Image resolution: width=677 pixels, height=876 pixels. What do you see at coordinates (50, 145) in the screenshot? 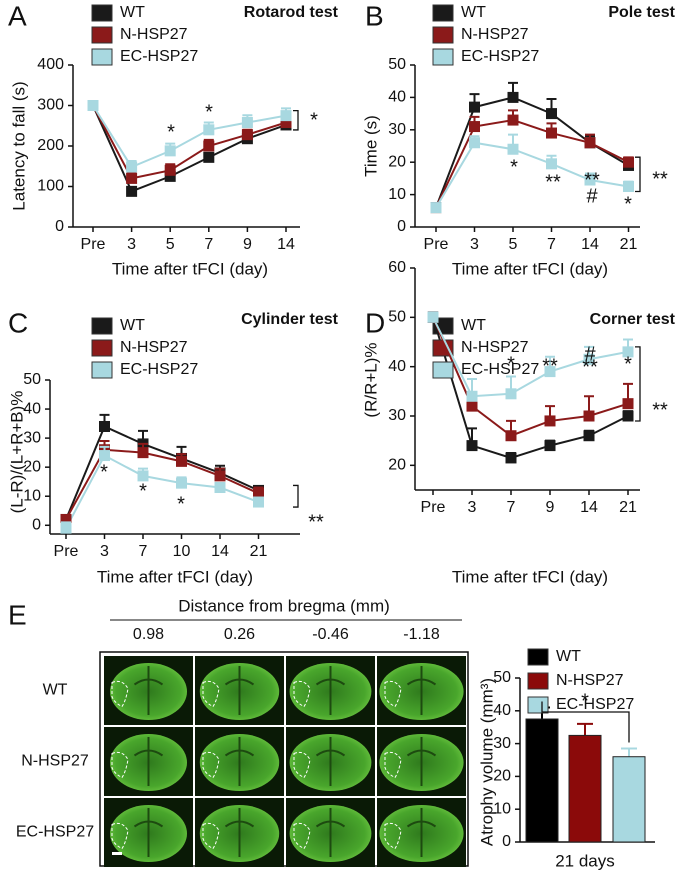
I see `y-tick-label: 200` at bounding box center [50, 145].